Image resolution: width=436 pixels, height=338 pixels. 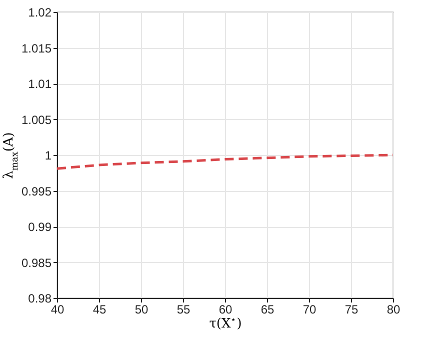 What do you see at coordinates (36, 48) in the screenshot?
I see `y-tick-label: 1.015` at bounding box center [36, 48].